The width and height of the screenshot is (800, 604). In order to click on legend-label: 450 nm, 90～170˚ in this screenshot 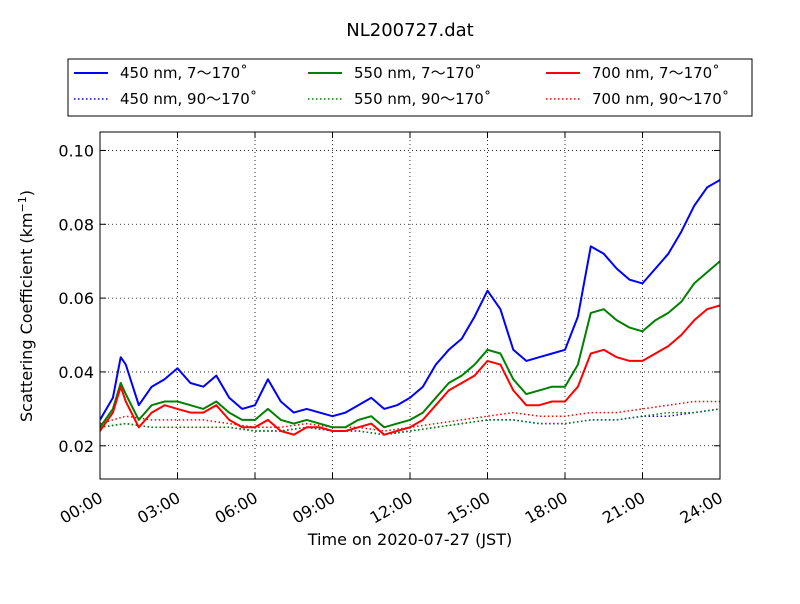, I will do `click(188, 99)`.